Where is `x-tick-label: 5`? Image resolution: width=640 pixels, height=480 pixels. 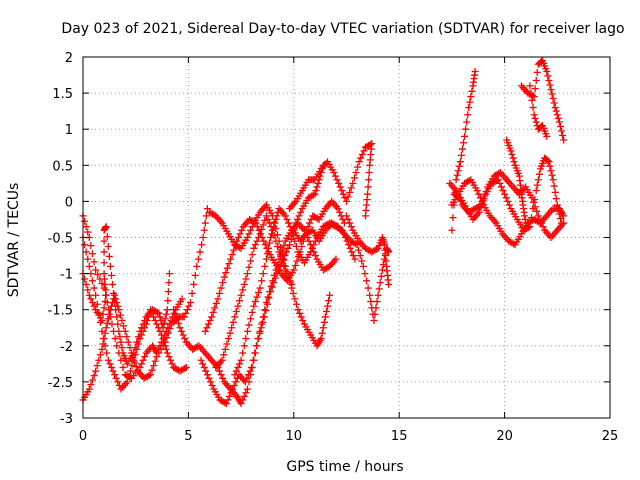 x-tick-label: 5 is located at coordinates (188, 436).